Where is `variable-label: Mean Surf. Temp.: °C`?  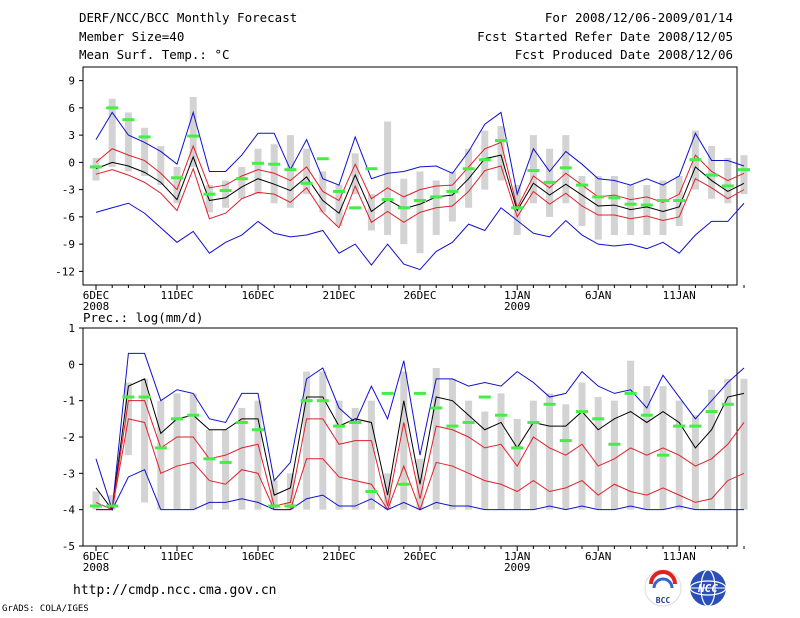
variable-label: Mean Surf. Temp.: °C is located at coordinates (154, 54).